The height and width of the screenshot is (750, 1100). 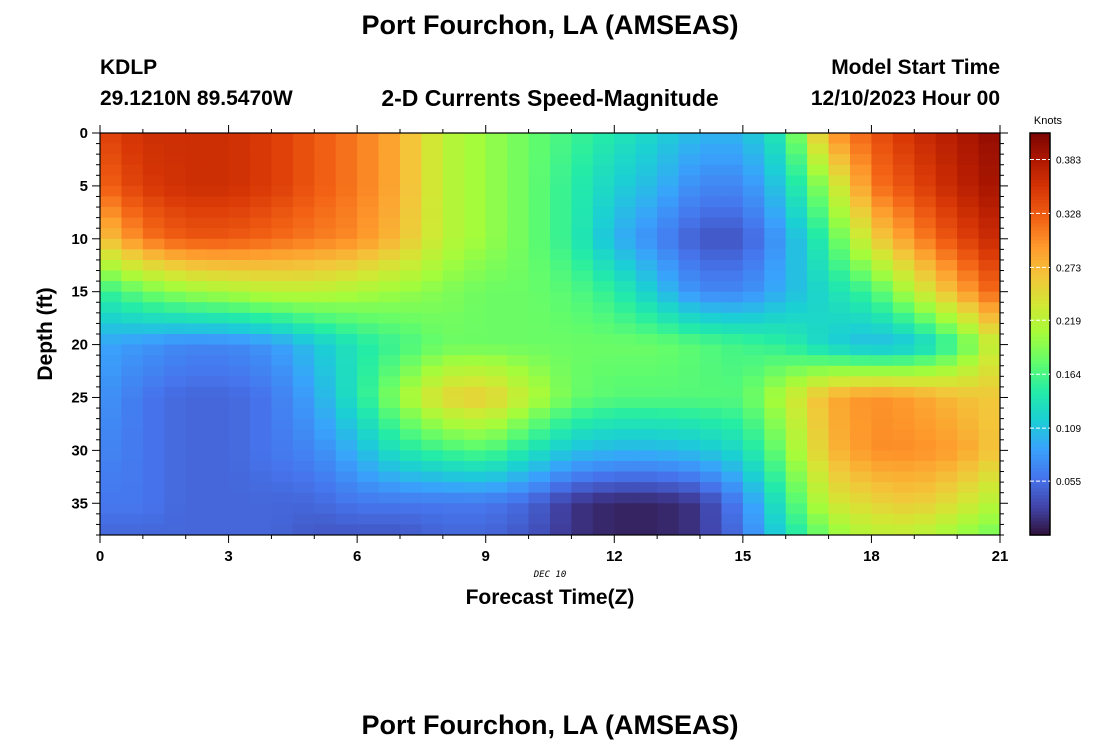 I want to click on colorbar-tick-label: 0.164, so click(x=1068, y=375).